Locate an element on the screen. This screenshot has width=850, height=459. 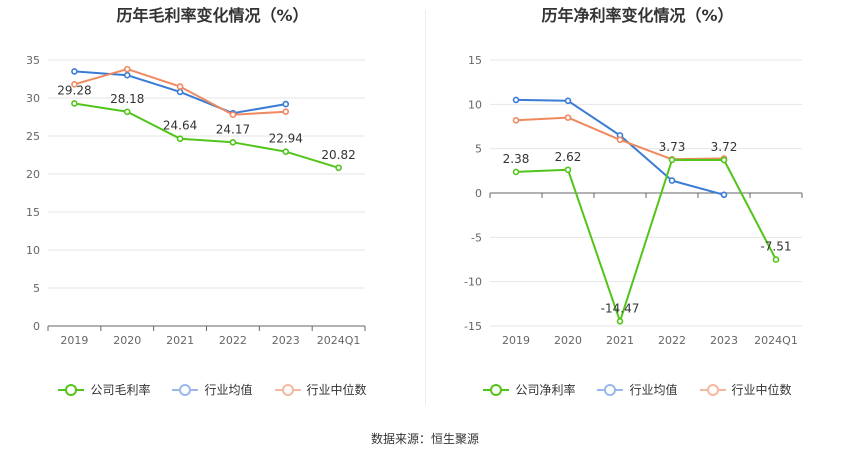
legend-item-company-gross-margin: 公司毛利率 is located at coordinates (104, 389).